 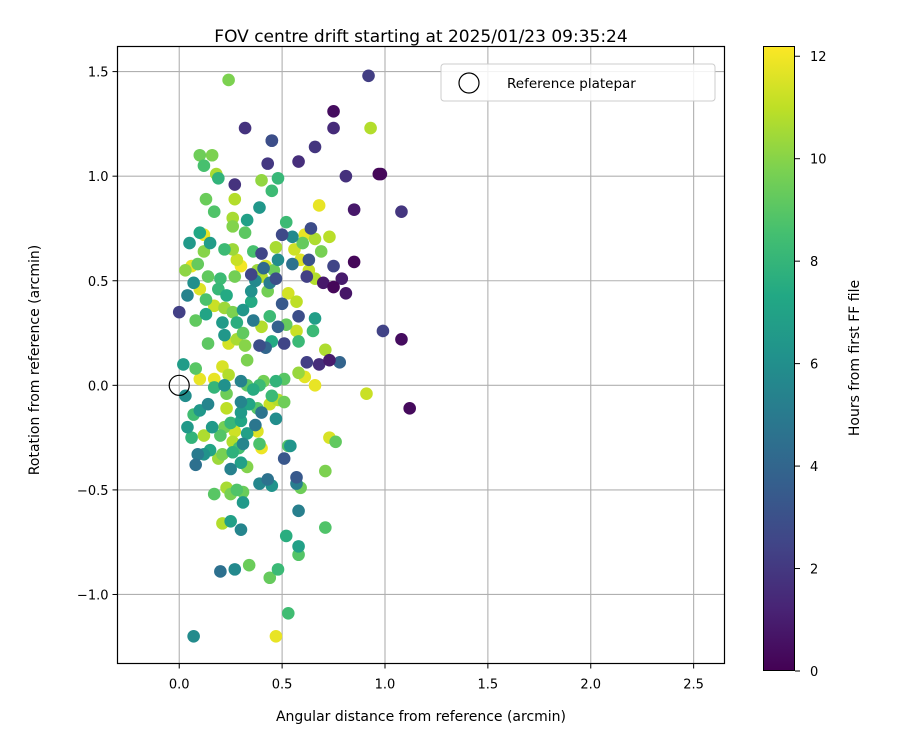 I want to click on x-axis-ticks: 0.0 0.5 1.0 1.5 2.0 2.5, so click(x=436, y=678).